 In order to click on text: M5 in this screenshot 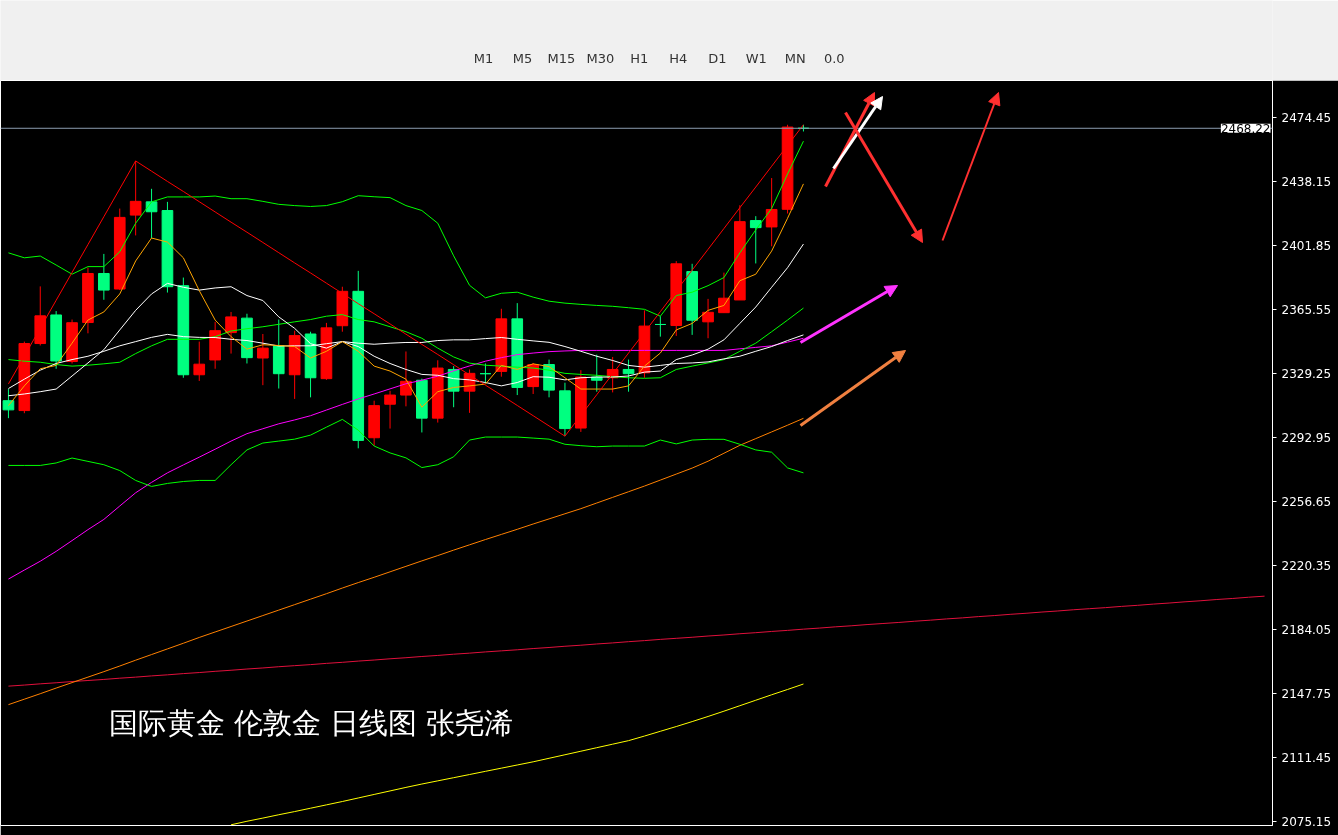, I will do `click(522, 58)`.